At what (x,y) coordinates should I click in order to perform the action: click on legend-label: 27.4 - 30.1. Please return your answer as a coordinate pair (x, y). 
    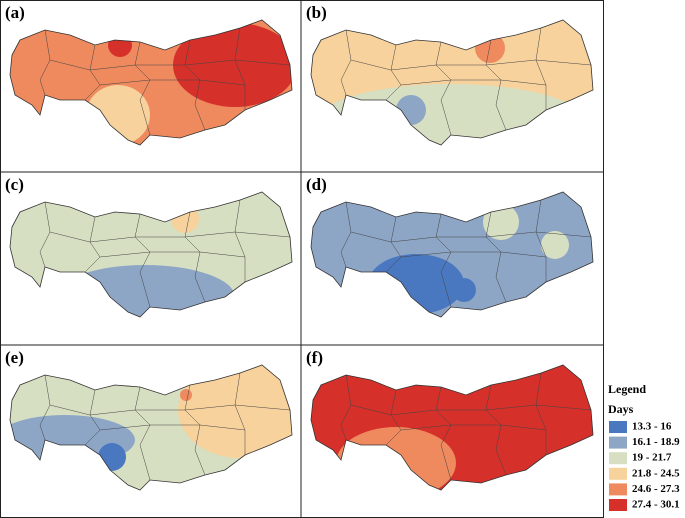
    Looking at the image, I should click on (656, 505).